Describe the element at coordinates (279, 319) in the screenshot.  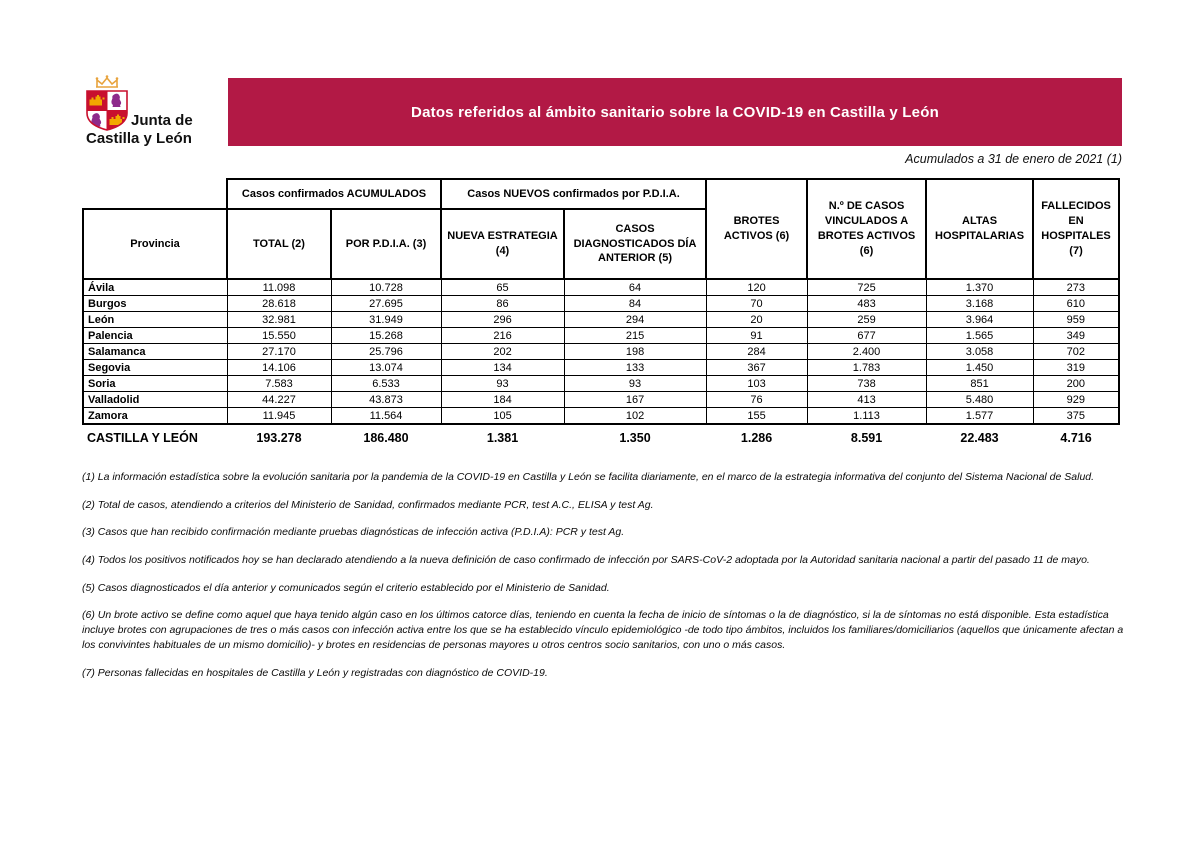
I see `value-cell: 32.981` at that location.